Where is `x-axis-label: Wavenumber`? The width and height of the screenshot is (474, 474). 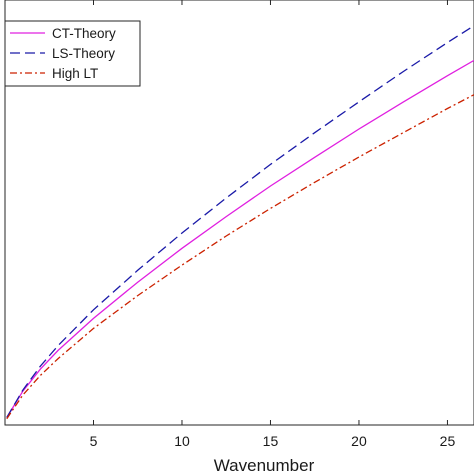 x-axis-label: Wavenumber is located at coordinates (264, 465).